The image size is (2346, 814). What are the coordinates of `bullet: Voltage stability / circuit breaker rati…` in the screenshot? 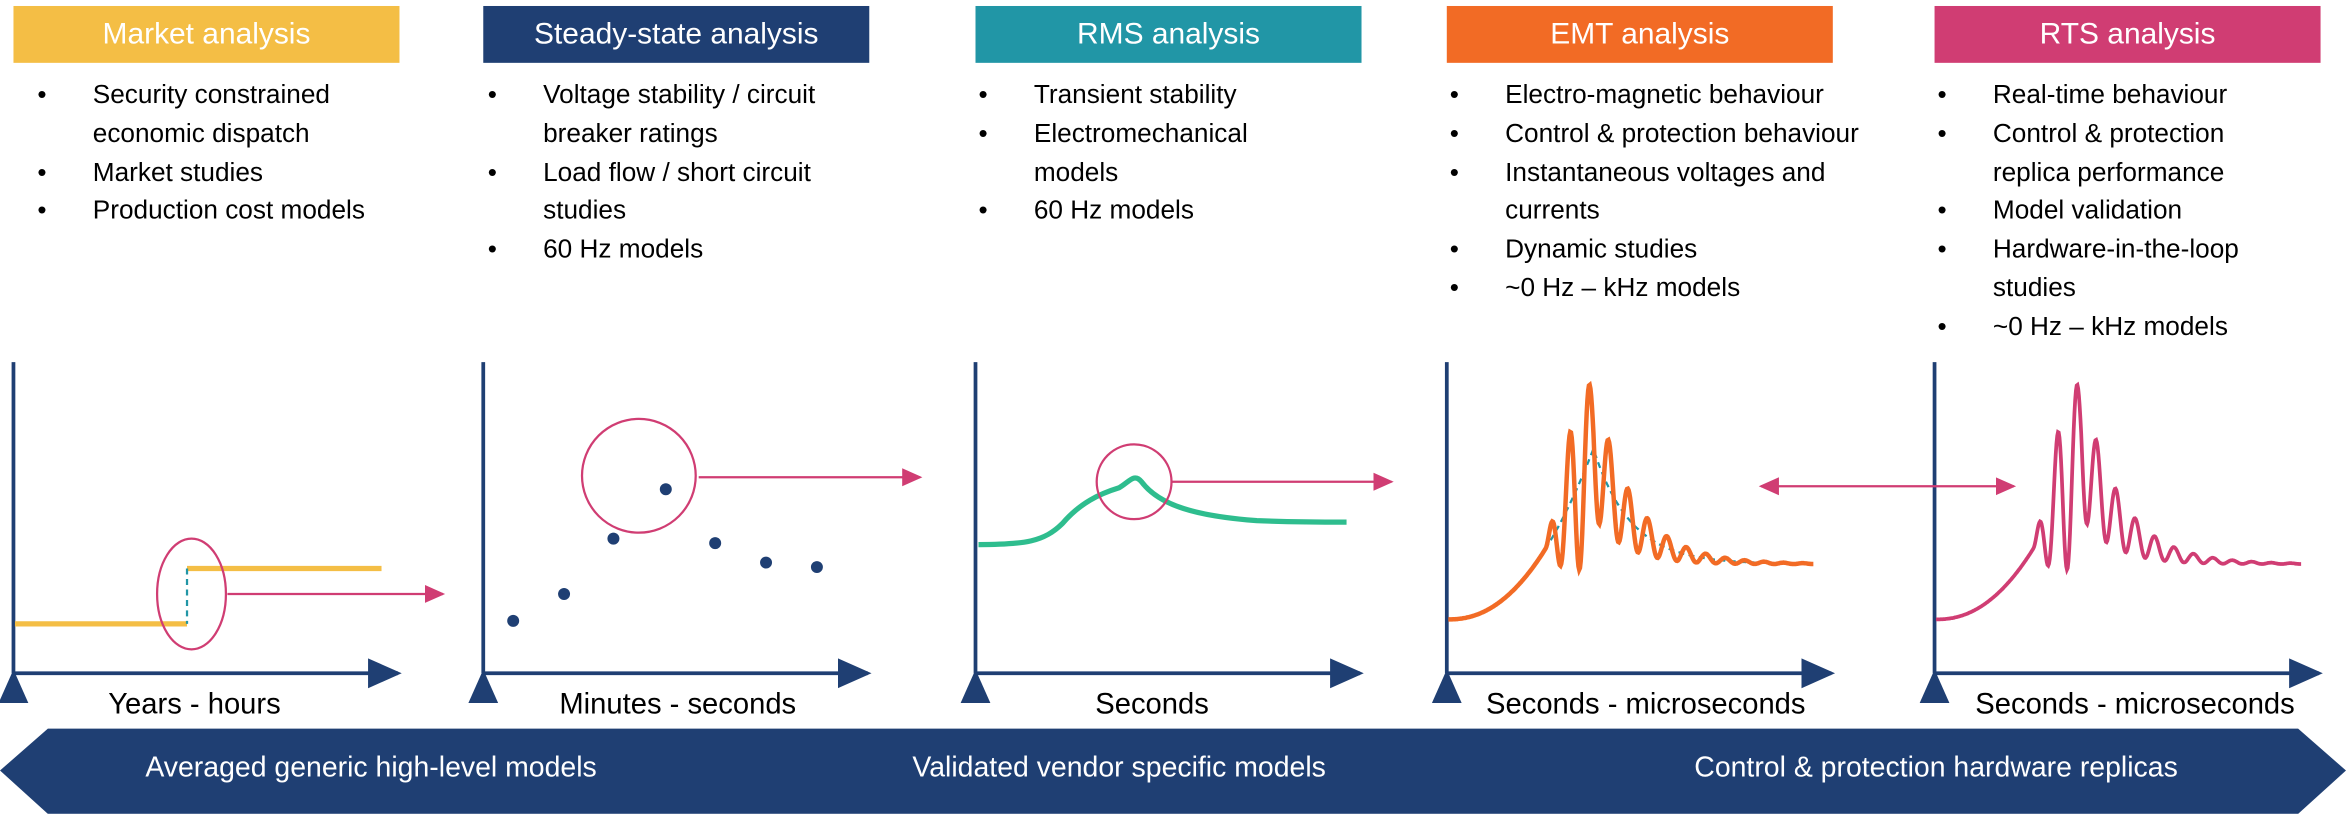 It's located at (680, 114).